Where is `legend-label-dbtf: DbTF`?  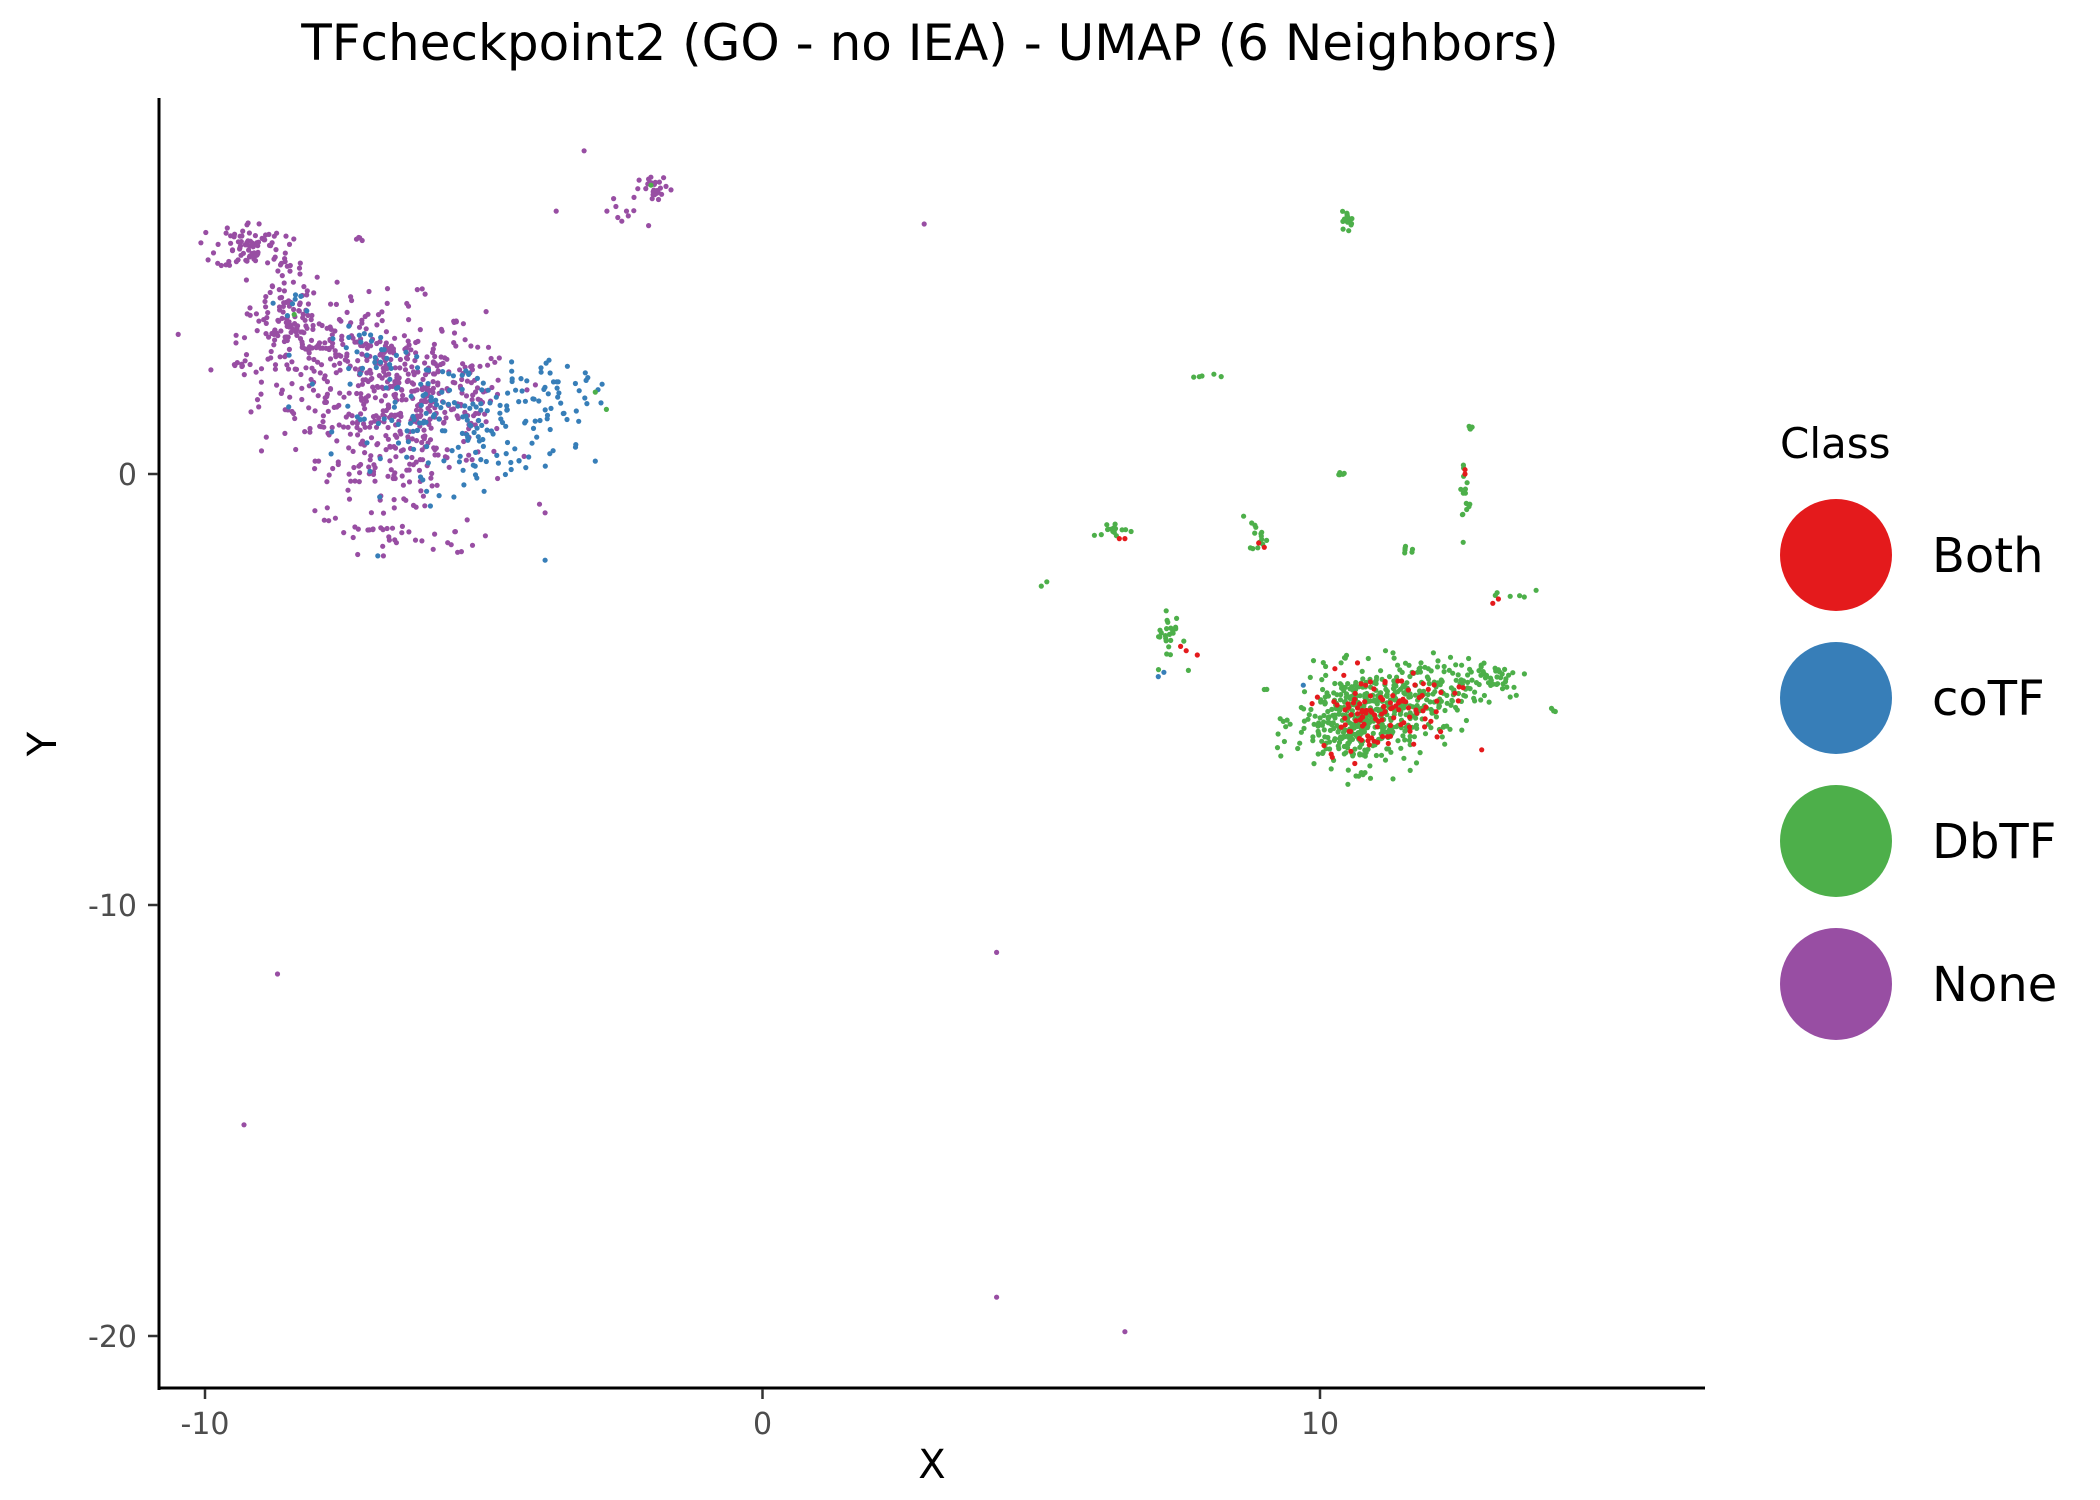
legend-label-dbtf: DbTF is located at coordinates (1994, 842).